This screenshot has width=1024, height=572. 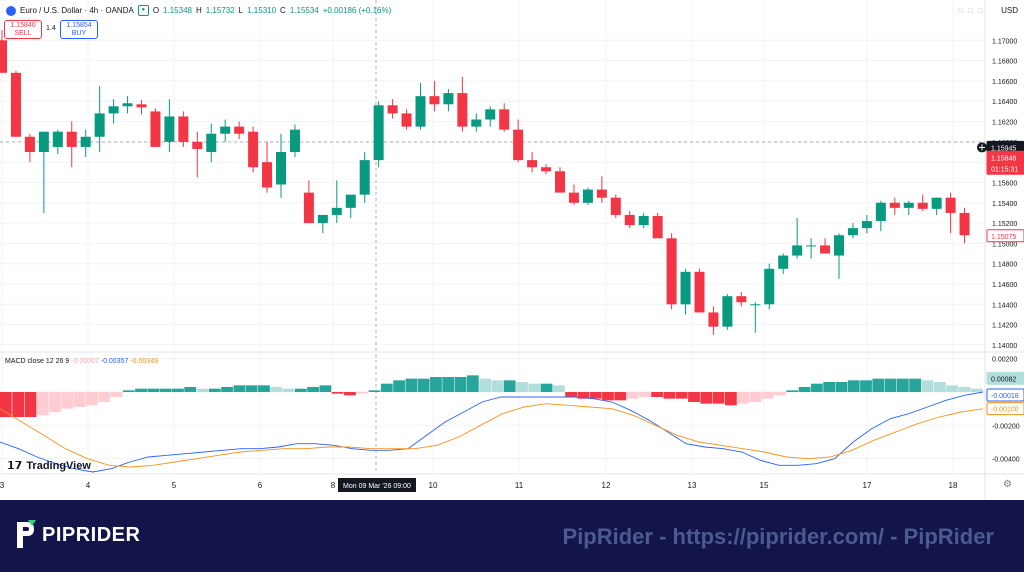 I want to click on currency-label: USD, so click(x=1009, y=10).